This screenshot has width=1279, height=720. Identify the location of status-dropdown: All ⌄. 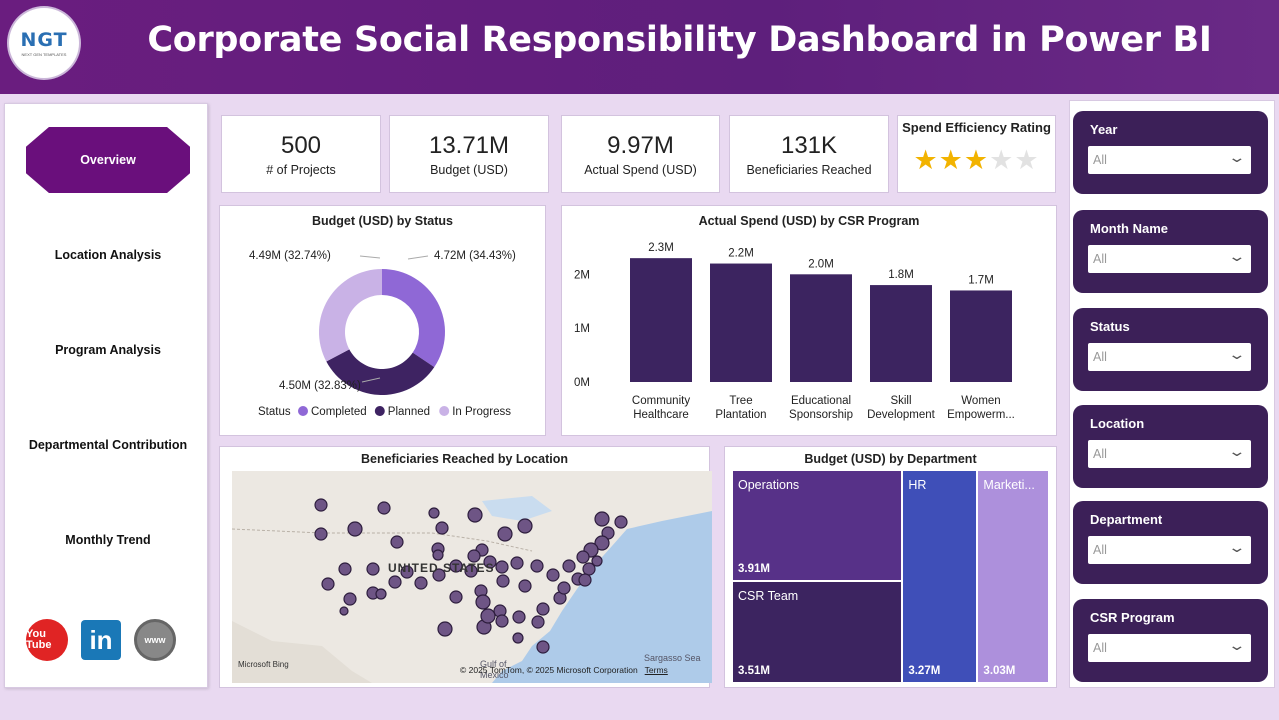
(1169, 357).